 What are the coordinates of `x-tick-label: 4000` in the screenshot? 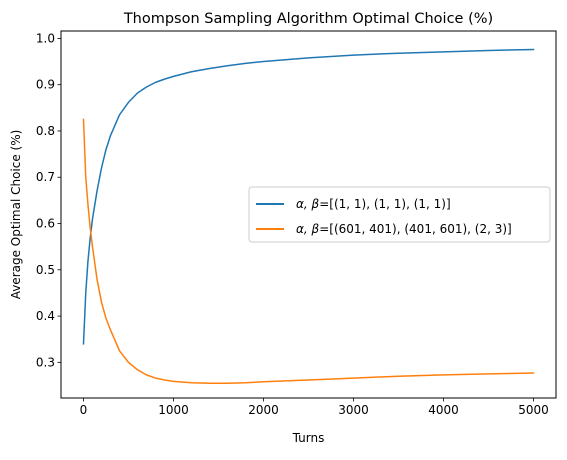 It's located at (443, 410).